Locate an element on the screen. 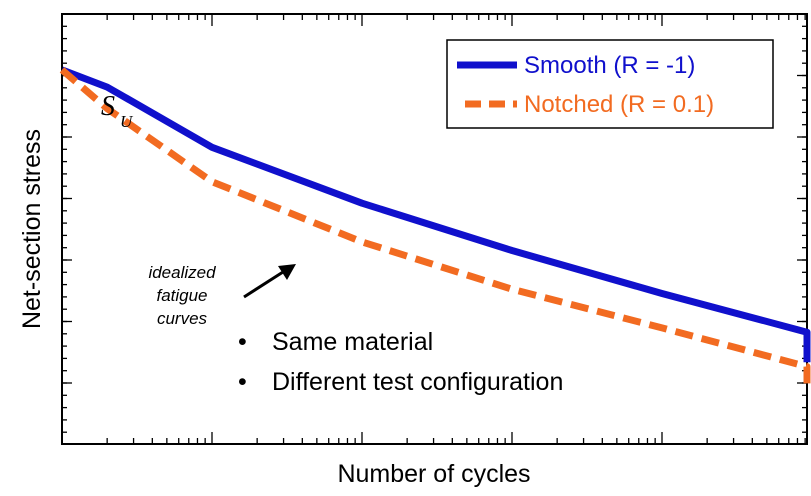 This screenshot has width=811, height=496. legend-label-notched: Notched (R = 0.1) is located at coordinates (619, 104).